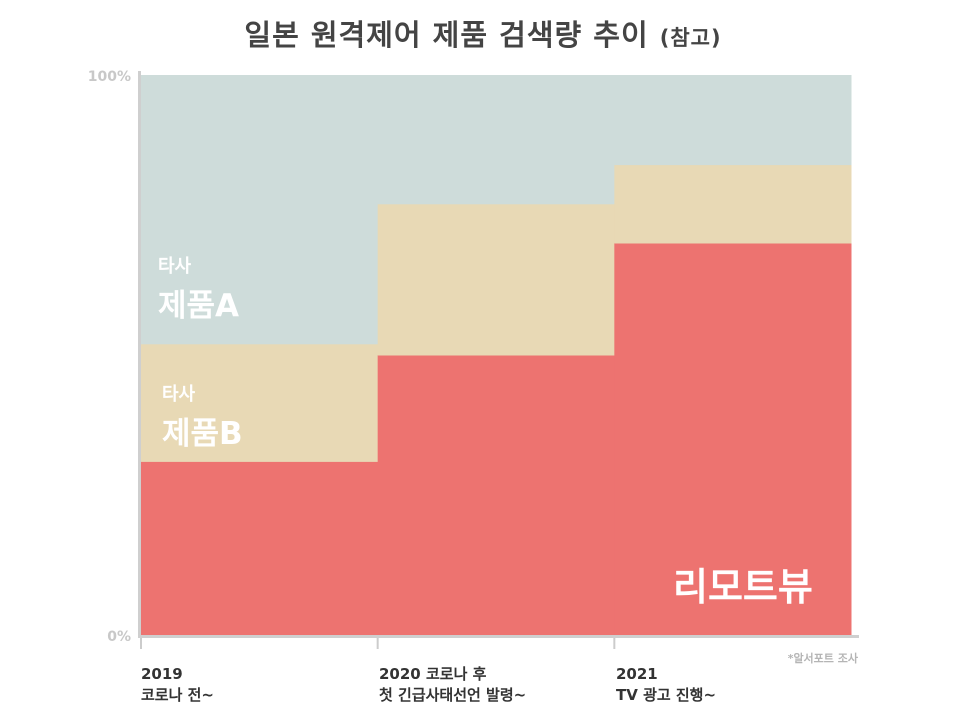  What do you see at coordinates (690, 38) in the screenshot?
I see `chart-title-sub: (참고)` at bounding box center [690, 38].